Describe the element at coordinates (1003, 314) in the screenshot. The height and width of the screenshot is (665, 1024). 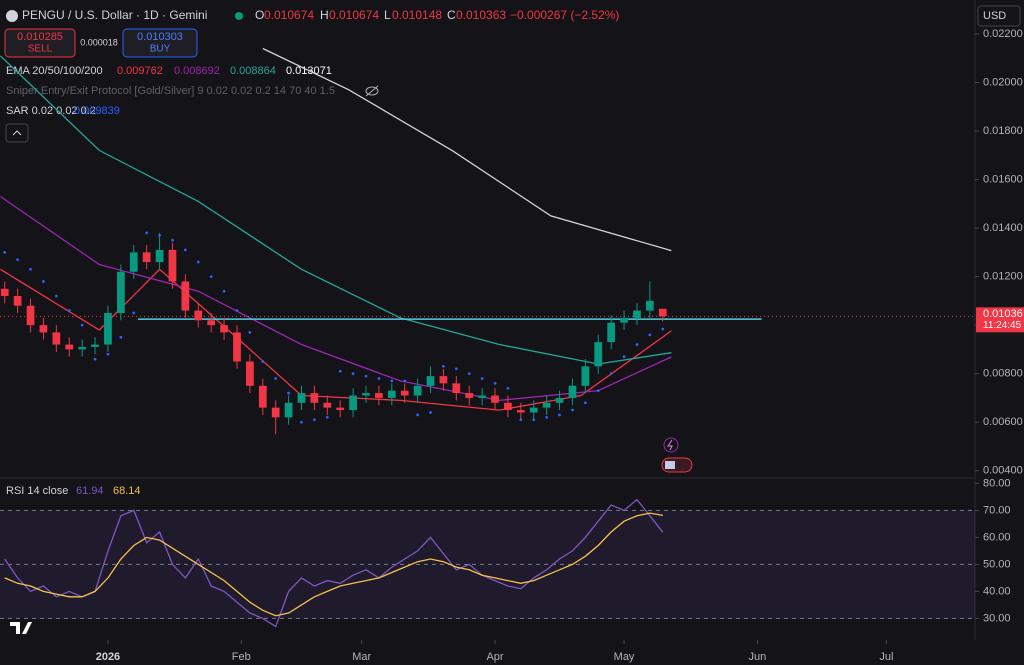
I see `last-price-label: 0.01036` at that location.